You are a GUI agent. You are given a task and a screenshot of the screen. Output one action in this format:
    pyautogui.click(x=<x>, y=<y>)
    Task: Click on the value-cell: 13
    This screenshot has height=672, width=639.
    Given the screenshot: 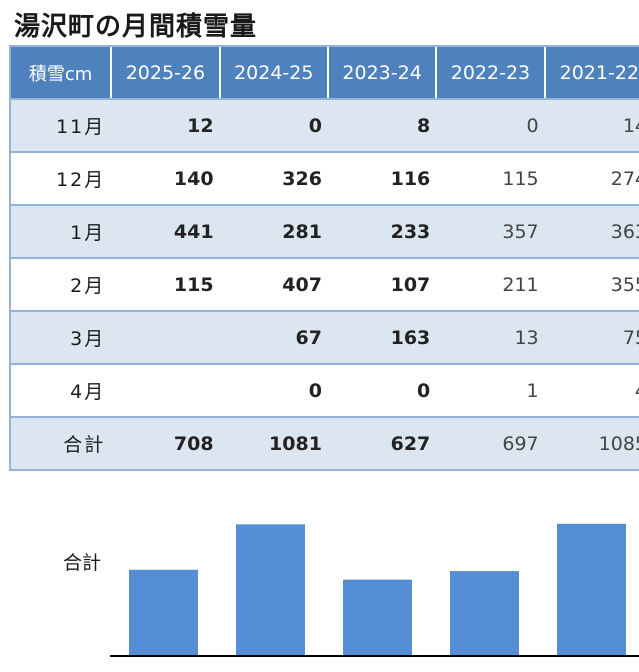 What is the action you would take?
    pyautogui.click(x=490, y=338)
    